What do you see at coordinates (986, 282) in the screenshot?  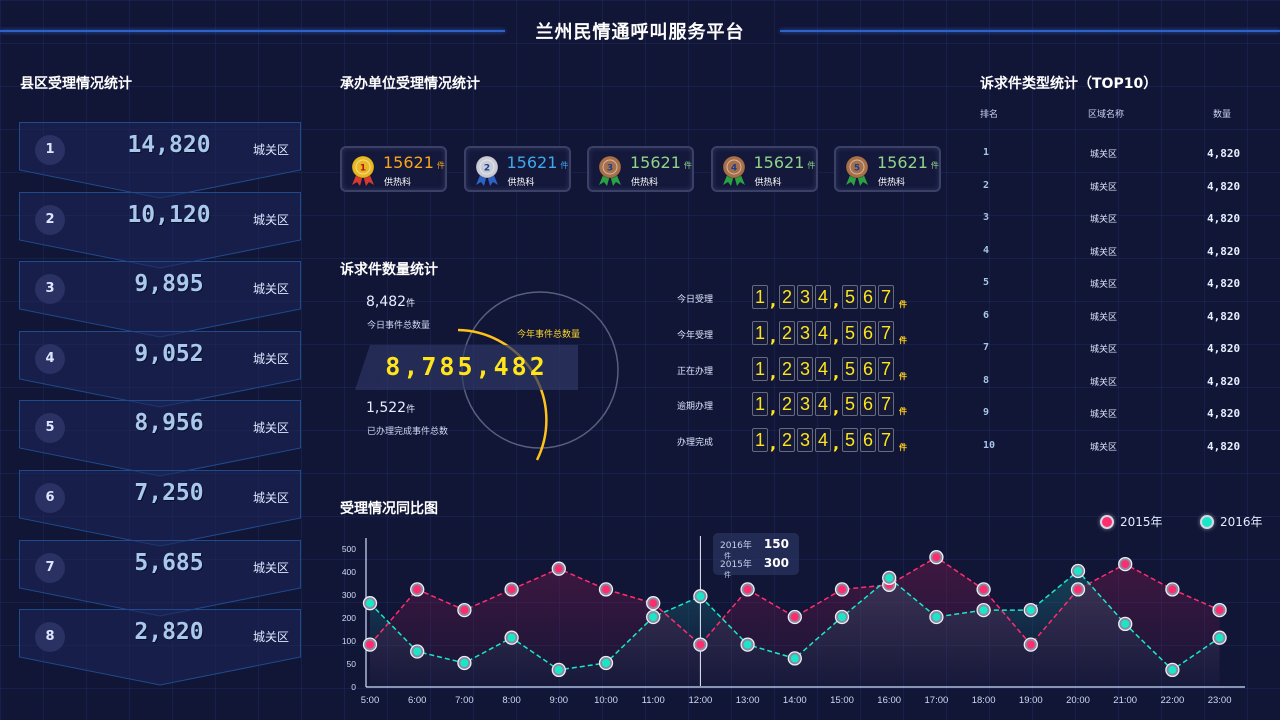 I see `row-rank: 5` at bounding box center [986, 282].